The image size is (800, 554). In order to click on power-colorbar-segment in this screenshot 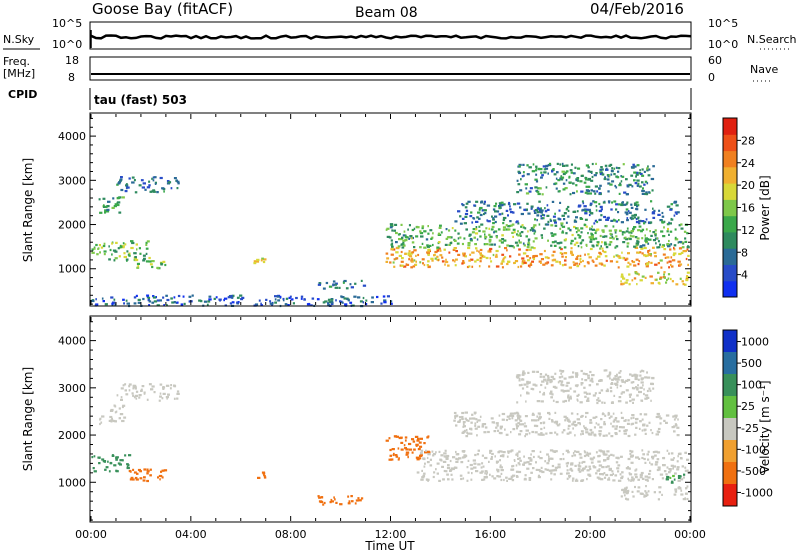, I will do `click(730, 273)`.